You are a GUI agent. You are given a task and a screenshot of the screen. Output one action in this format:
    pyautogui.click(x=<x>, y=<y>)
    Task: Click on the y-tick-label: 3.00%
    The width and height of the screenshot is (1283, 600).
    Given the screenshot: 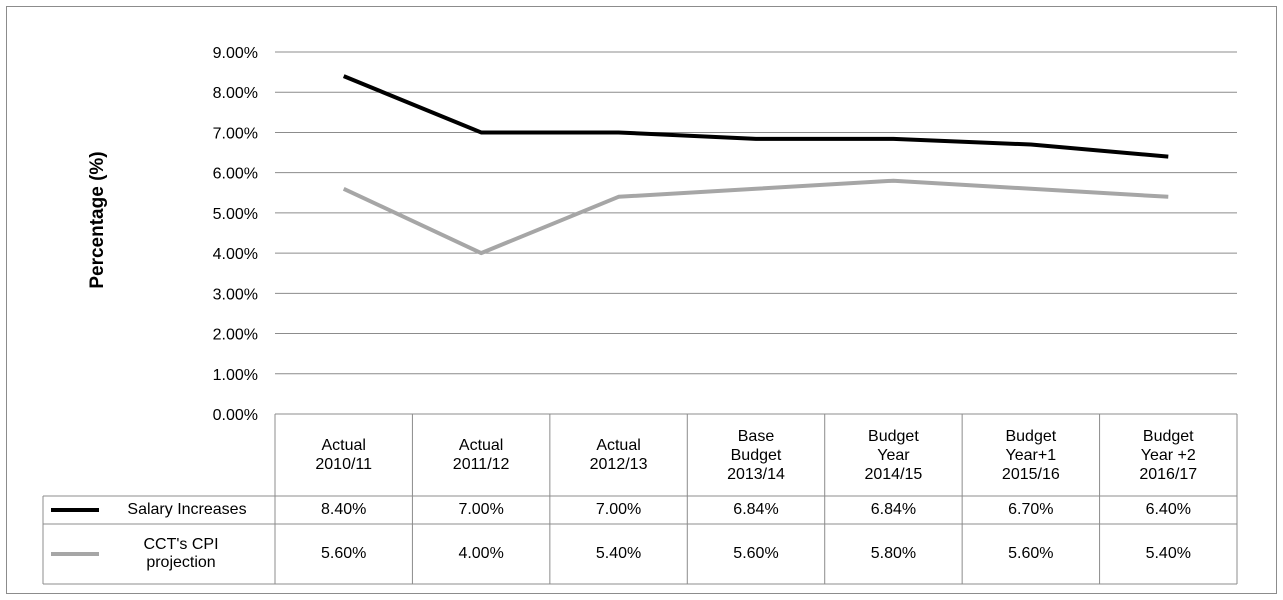 What is the action you would take?
    pyautogui.click(x=235, y=294)
    